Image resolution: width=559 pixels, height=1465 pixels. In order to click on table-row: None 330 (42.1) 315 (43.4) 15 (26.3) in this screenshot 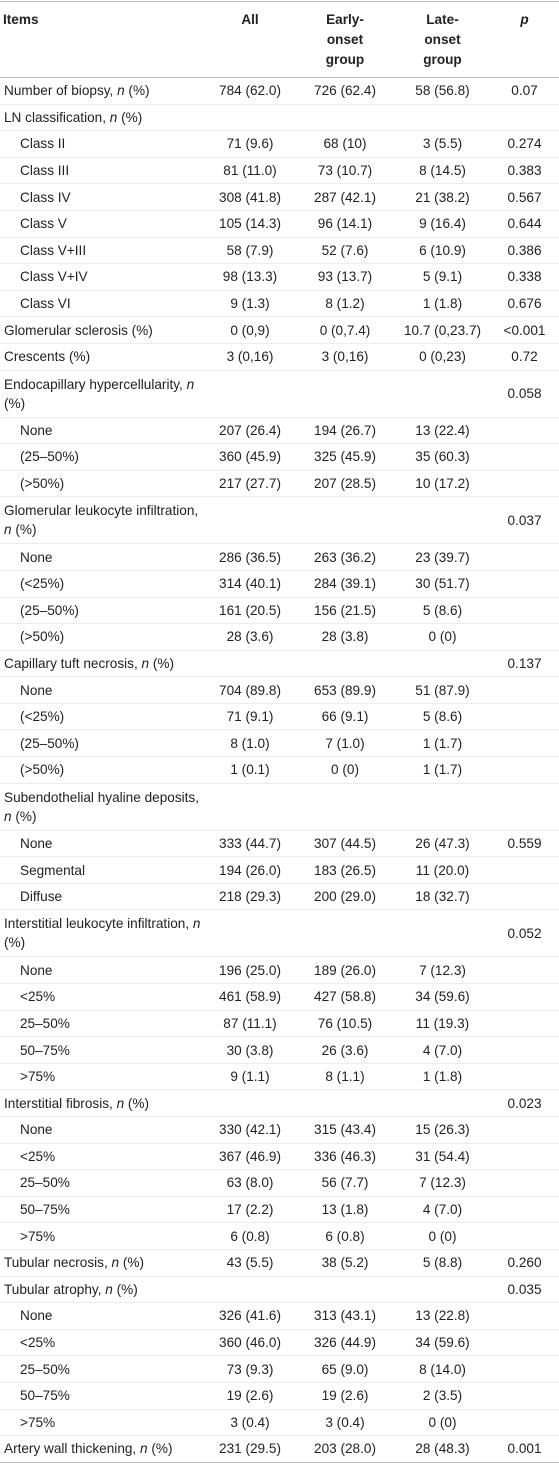, I will do `click(279, 1130)`.